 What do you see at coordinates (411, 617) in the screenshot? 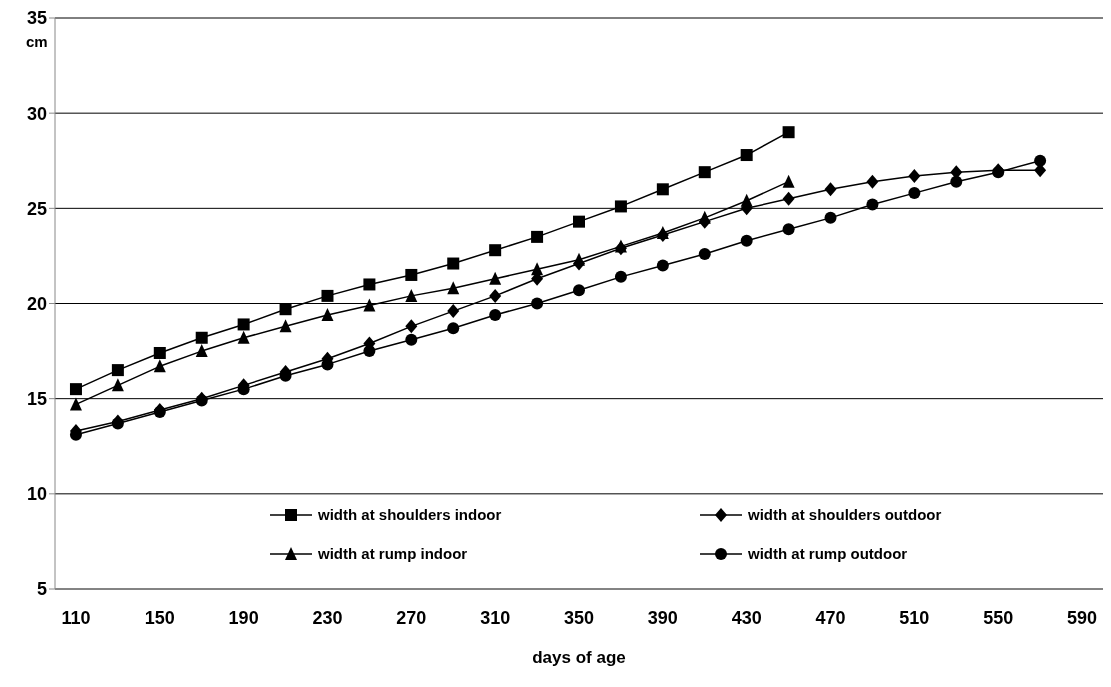
I see `x-tick-label: 270` at bounding box center [411, 617].